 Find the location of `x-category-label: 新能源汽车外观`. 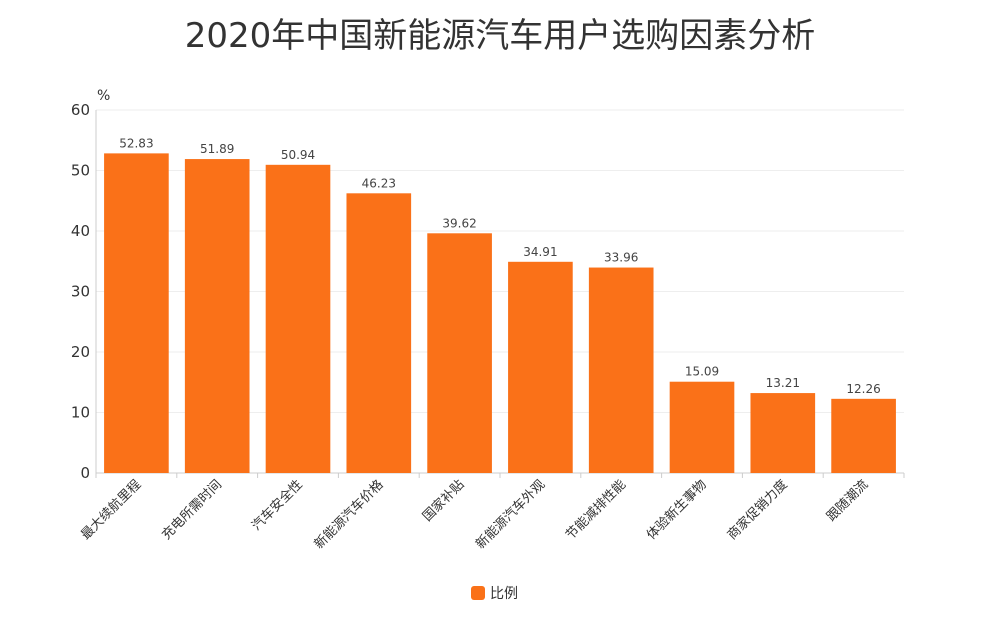

x-category-label: 新能源汽车外观 is located at coordinates (511, 515).